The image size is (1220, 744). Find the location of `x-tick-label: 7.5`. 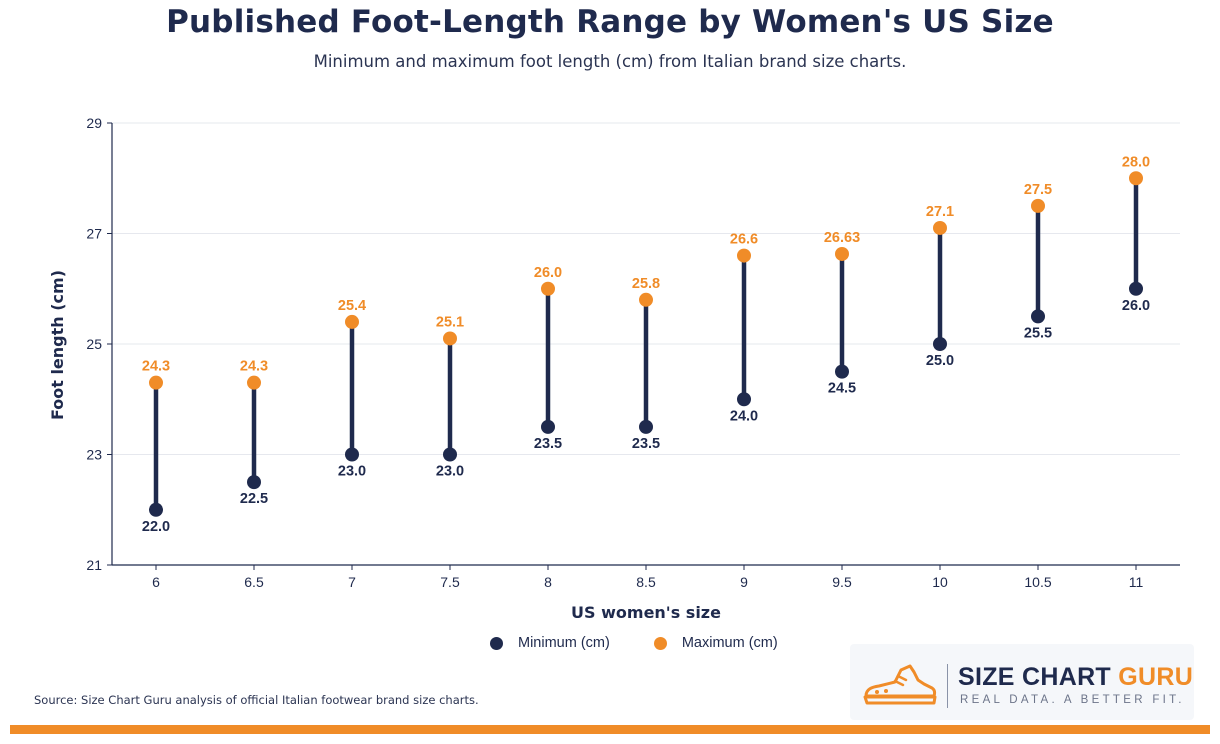

x-tick-label: 7.5 is located at coordinates (450, 582).